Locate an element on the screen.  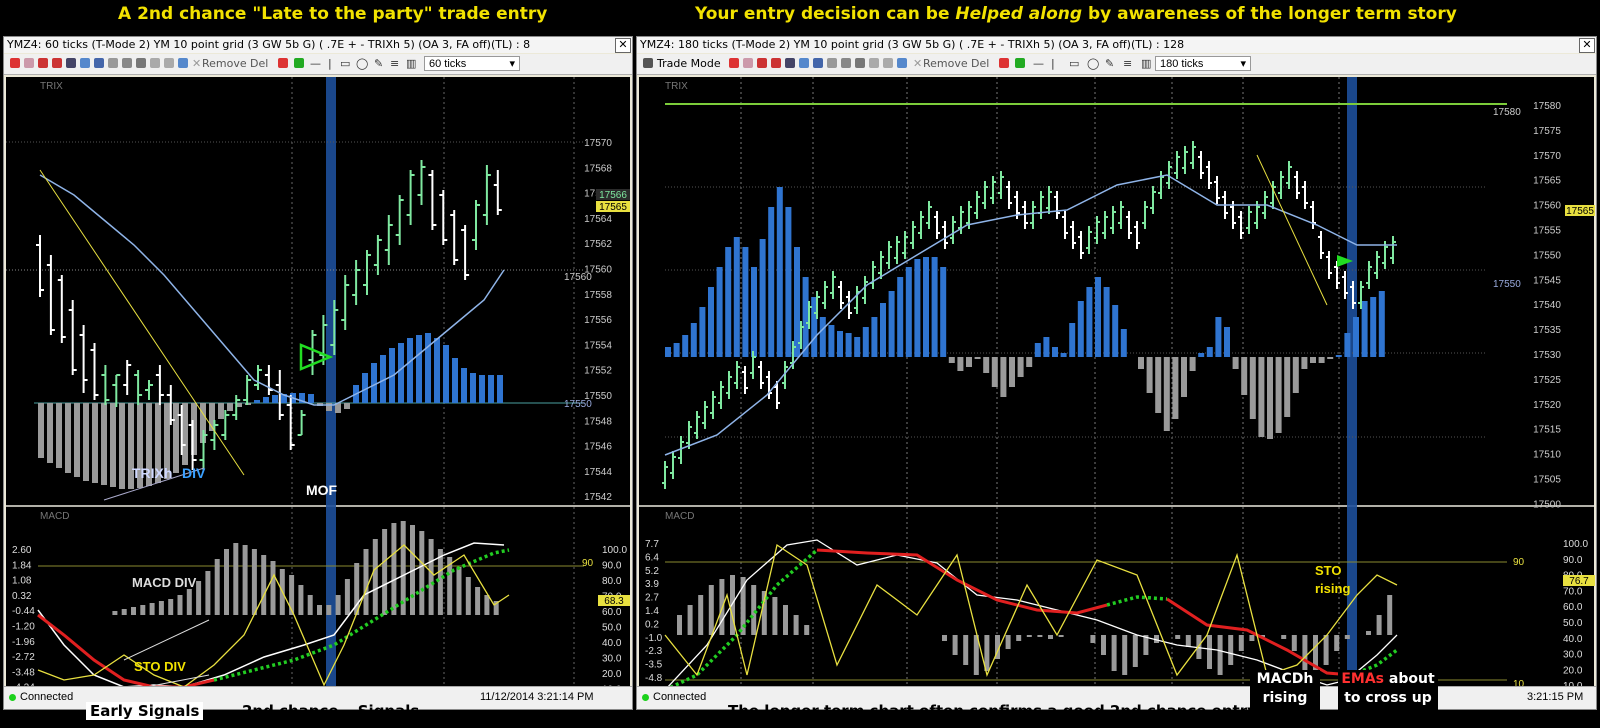
ticks-select: 180 ticks ▾ is located at coordinates (1203, 63).